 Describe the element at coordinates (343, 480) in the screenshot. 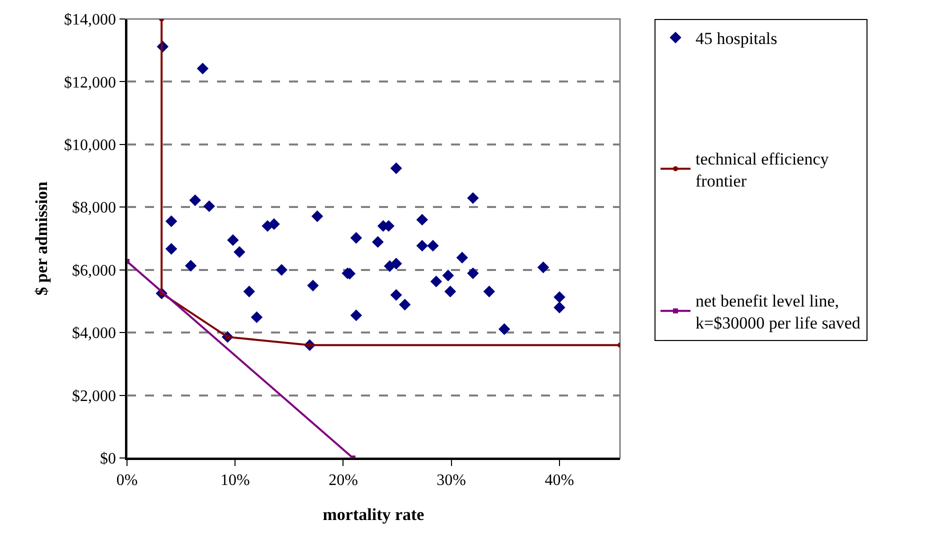

I see `x-tick-label: 20%` at that location.